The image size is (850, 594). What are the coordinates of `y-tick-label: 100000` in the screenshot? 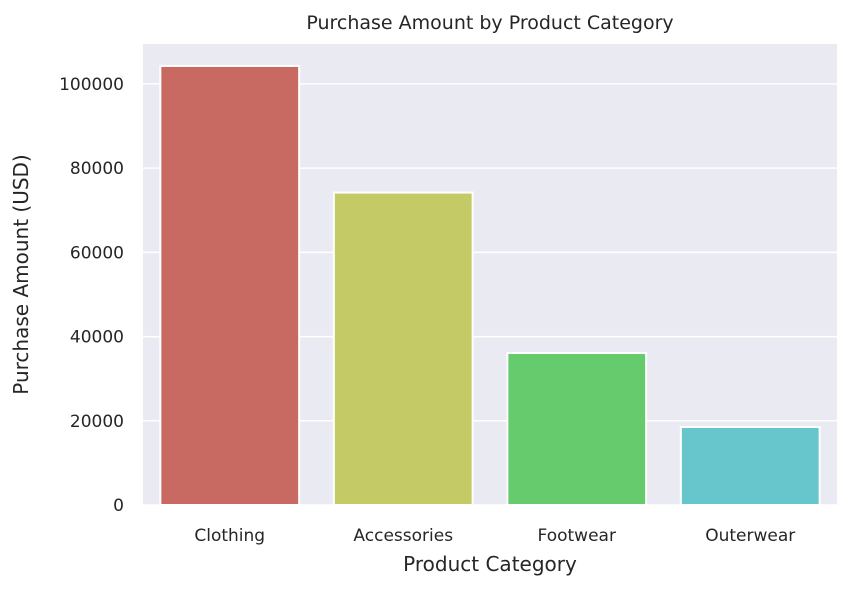 It's located at (91, 85).